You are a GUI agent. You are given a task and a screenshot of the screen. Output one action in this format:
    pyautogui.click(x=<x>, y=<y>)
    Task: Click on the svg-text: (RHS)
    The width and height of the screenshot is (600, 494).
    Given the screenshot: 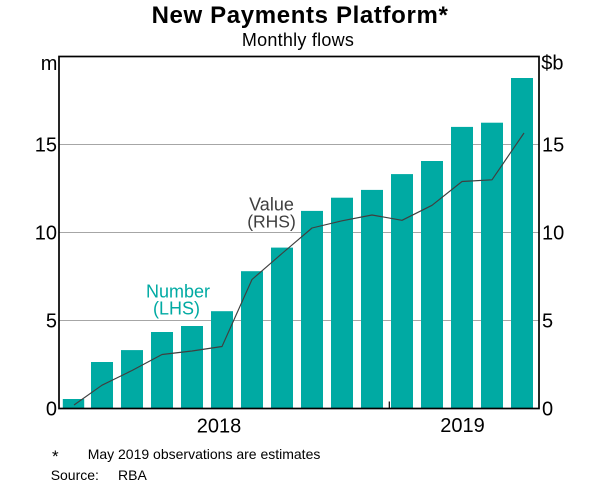 What is the action you would take?
    pyautogui.click(x=271, y=221)
    